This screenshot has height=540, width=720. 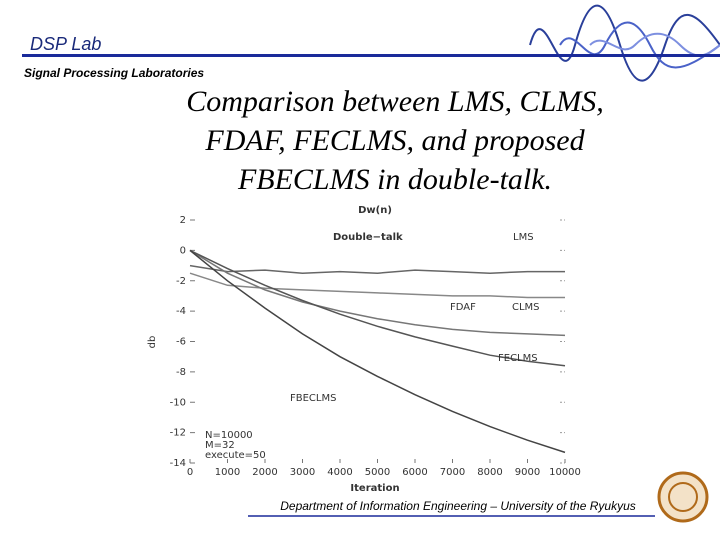 I want to click on x-tick-label: 5000, so click(x=377, y=472).